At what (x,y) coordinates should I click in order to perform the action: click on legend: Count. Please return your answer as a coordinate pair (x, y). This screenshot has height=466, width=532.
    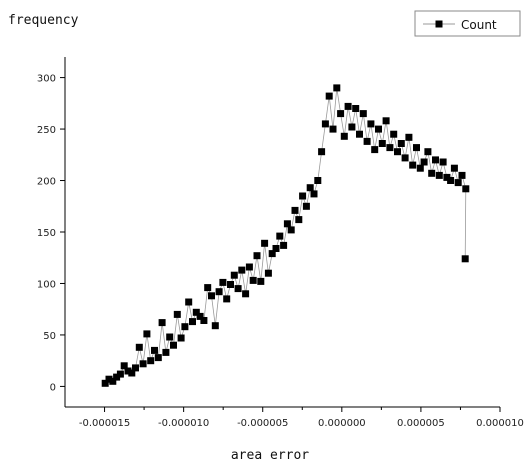
    Looking at the image, I should click on (467, 23).